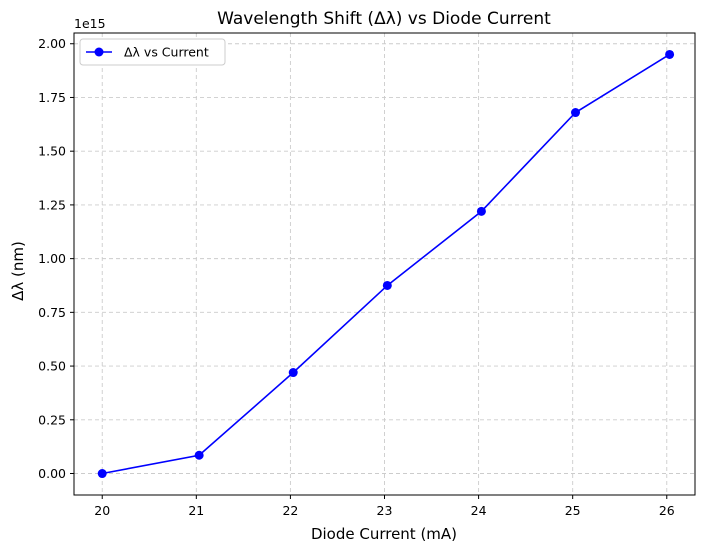 This screenshot has height=552, width=704. What do you see at coordinates (52, 419) in the screenshot?
I see `y-tick-label: 0.25` at bounding box center [52, 419].